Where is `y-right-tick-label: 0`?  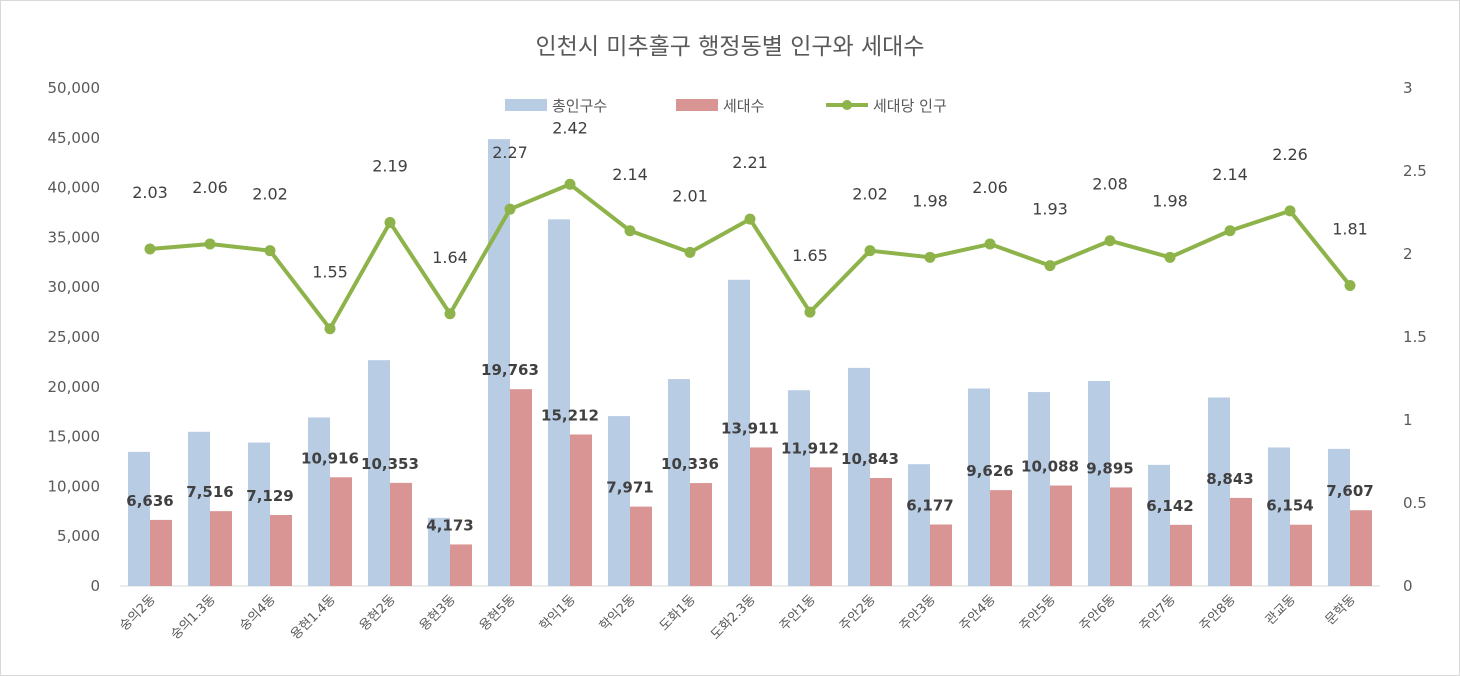
y-right-tick-label: 0 is located at coordinates (1408, 586).